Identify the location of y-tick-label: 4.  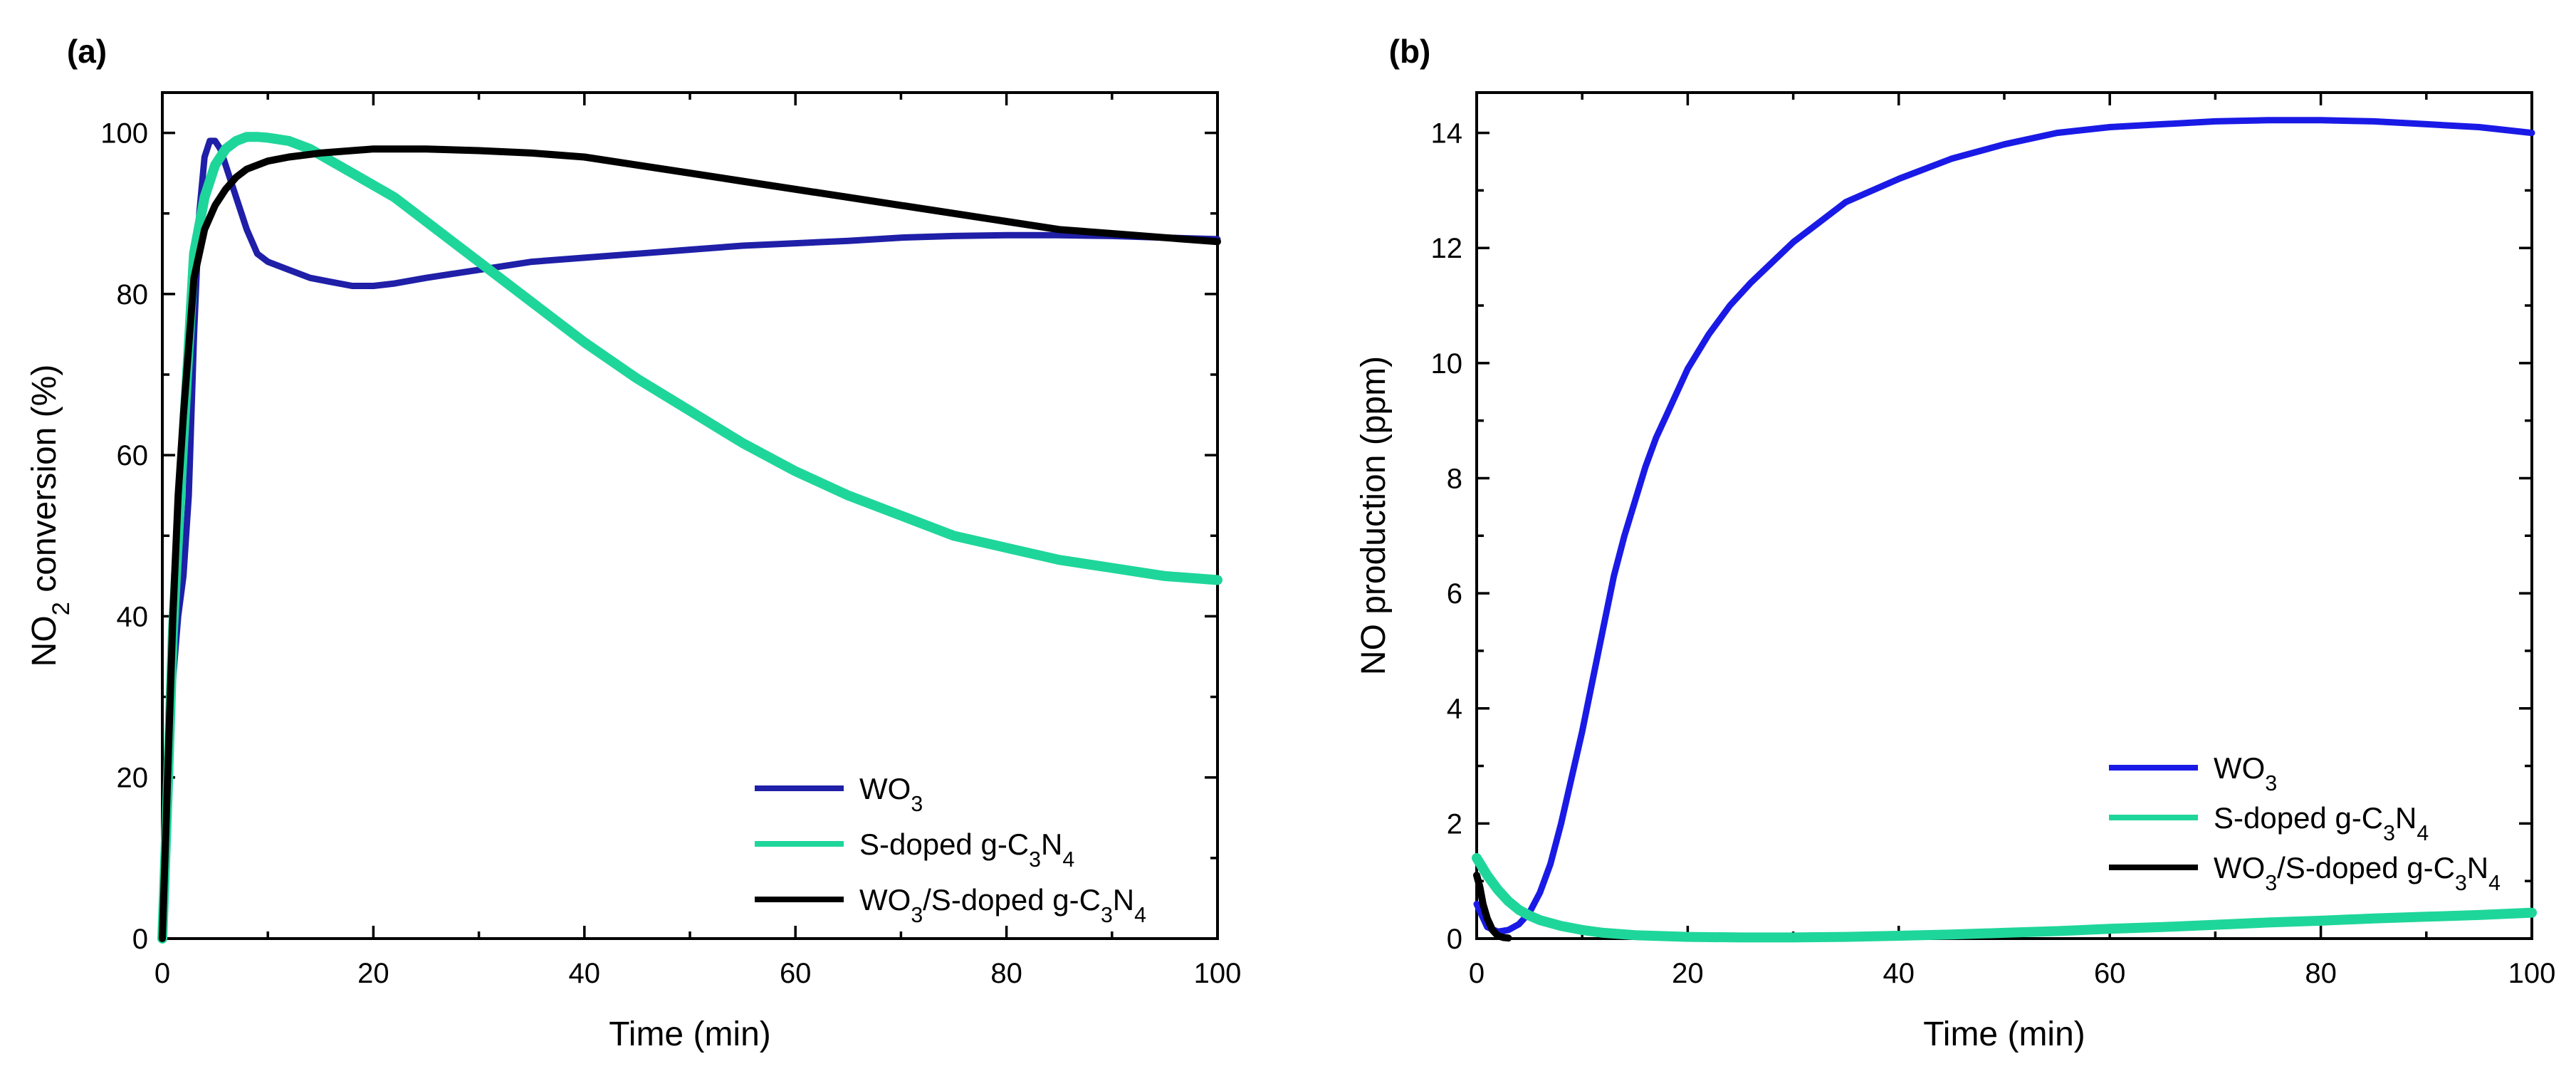
(1454, 709).